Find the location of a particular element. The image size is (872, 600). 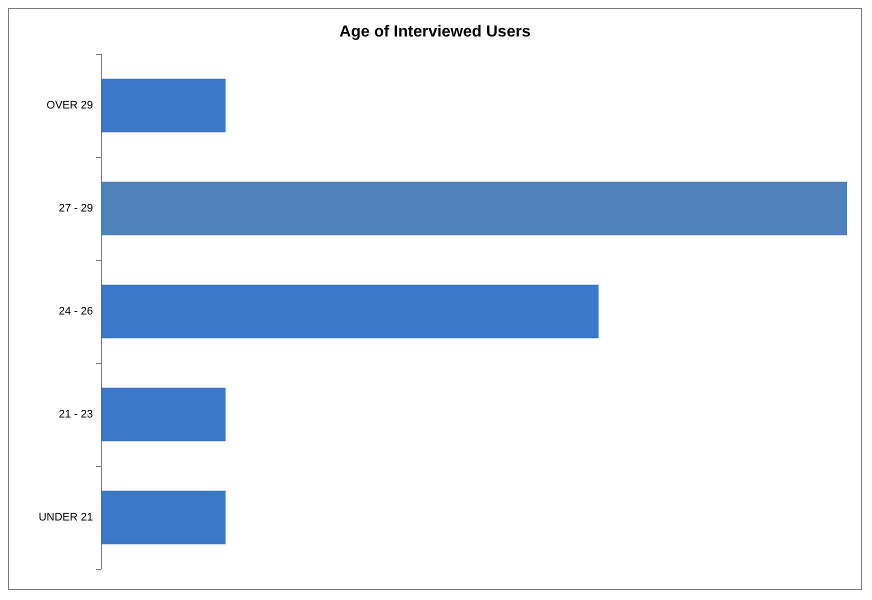

y-tick-label: OVER 29 is located at coordinates (69, 106).